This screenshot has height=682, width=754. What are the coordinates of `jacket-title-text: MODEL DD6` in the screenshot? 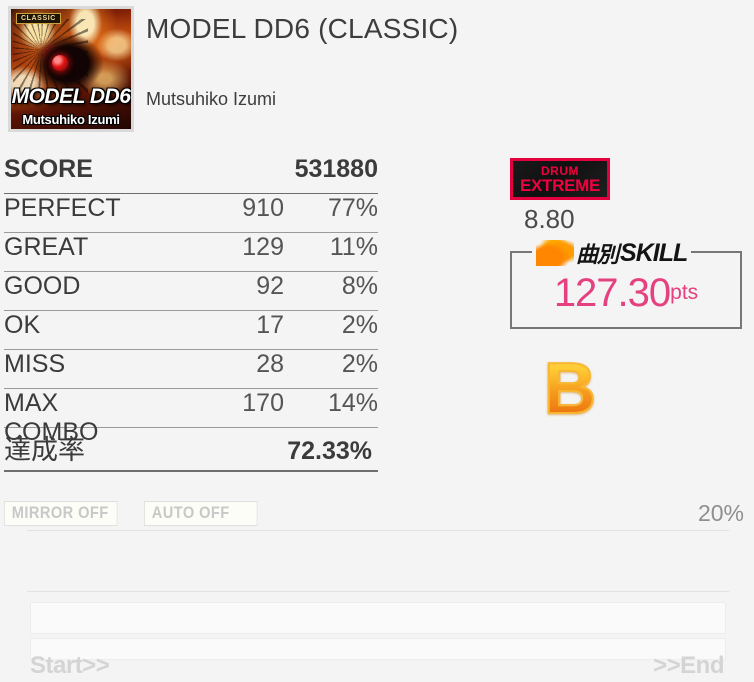 It's located at (71, 96).